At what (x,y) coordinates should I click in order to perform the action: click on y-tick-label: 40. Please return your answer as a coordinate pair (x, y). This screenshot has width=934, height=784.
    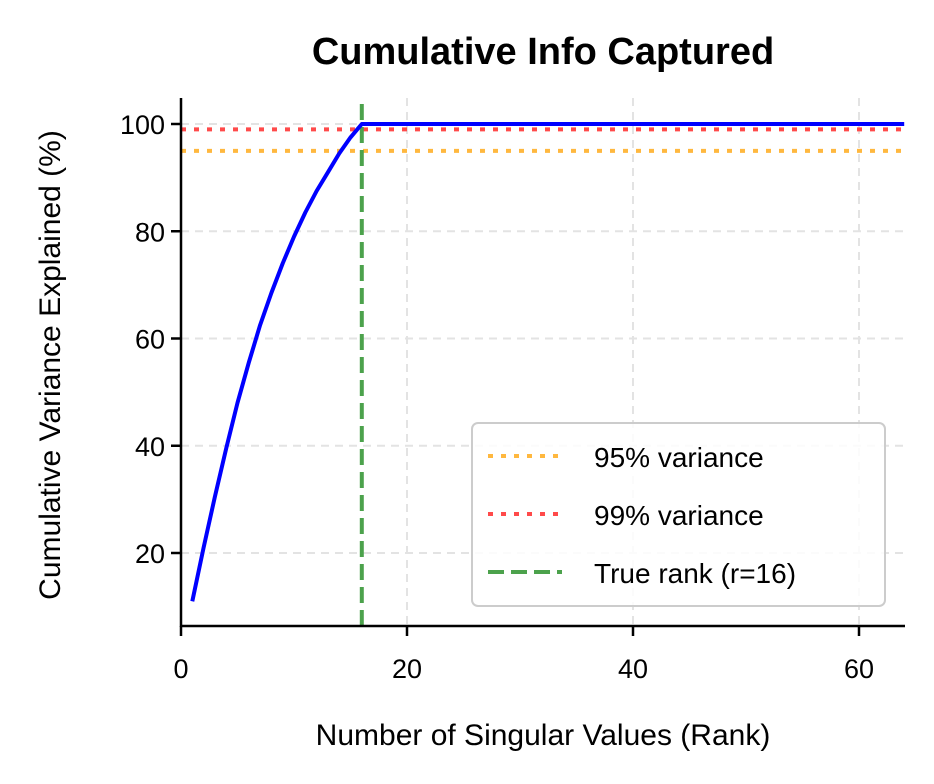
    Looking at the image, I should click on (150, 447).